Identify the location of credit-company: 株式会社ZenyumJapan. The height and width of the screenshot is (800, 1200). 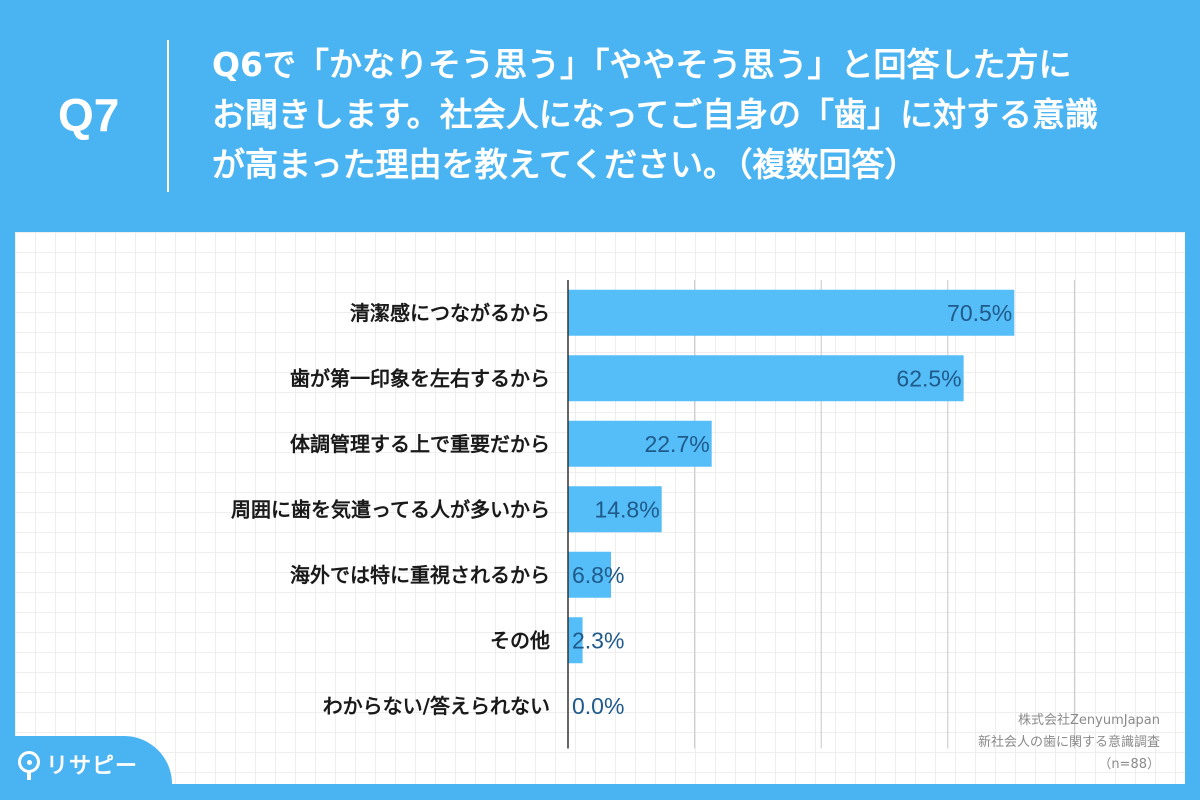
(1089, 720).